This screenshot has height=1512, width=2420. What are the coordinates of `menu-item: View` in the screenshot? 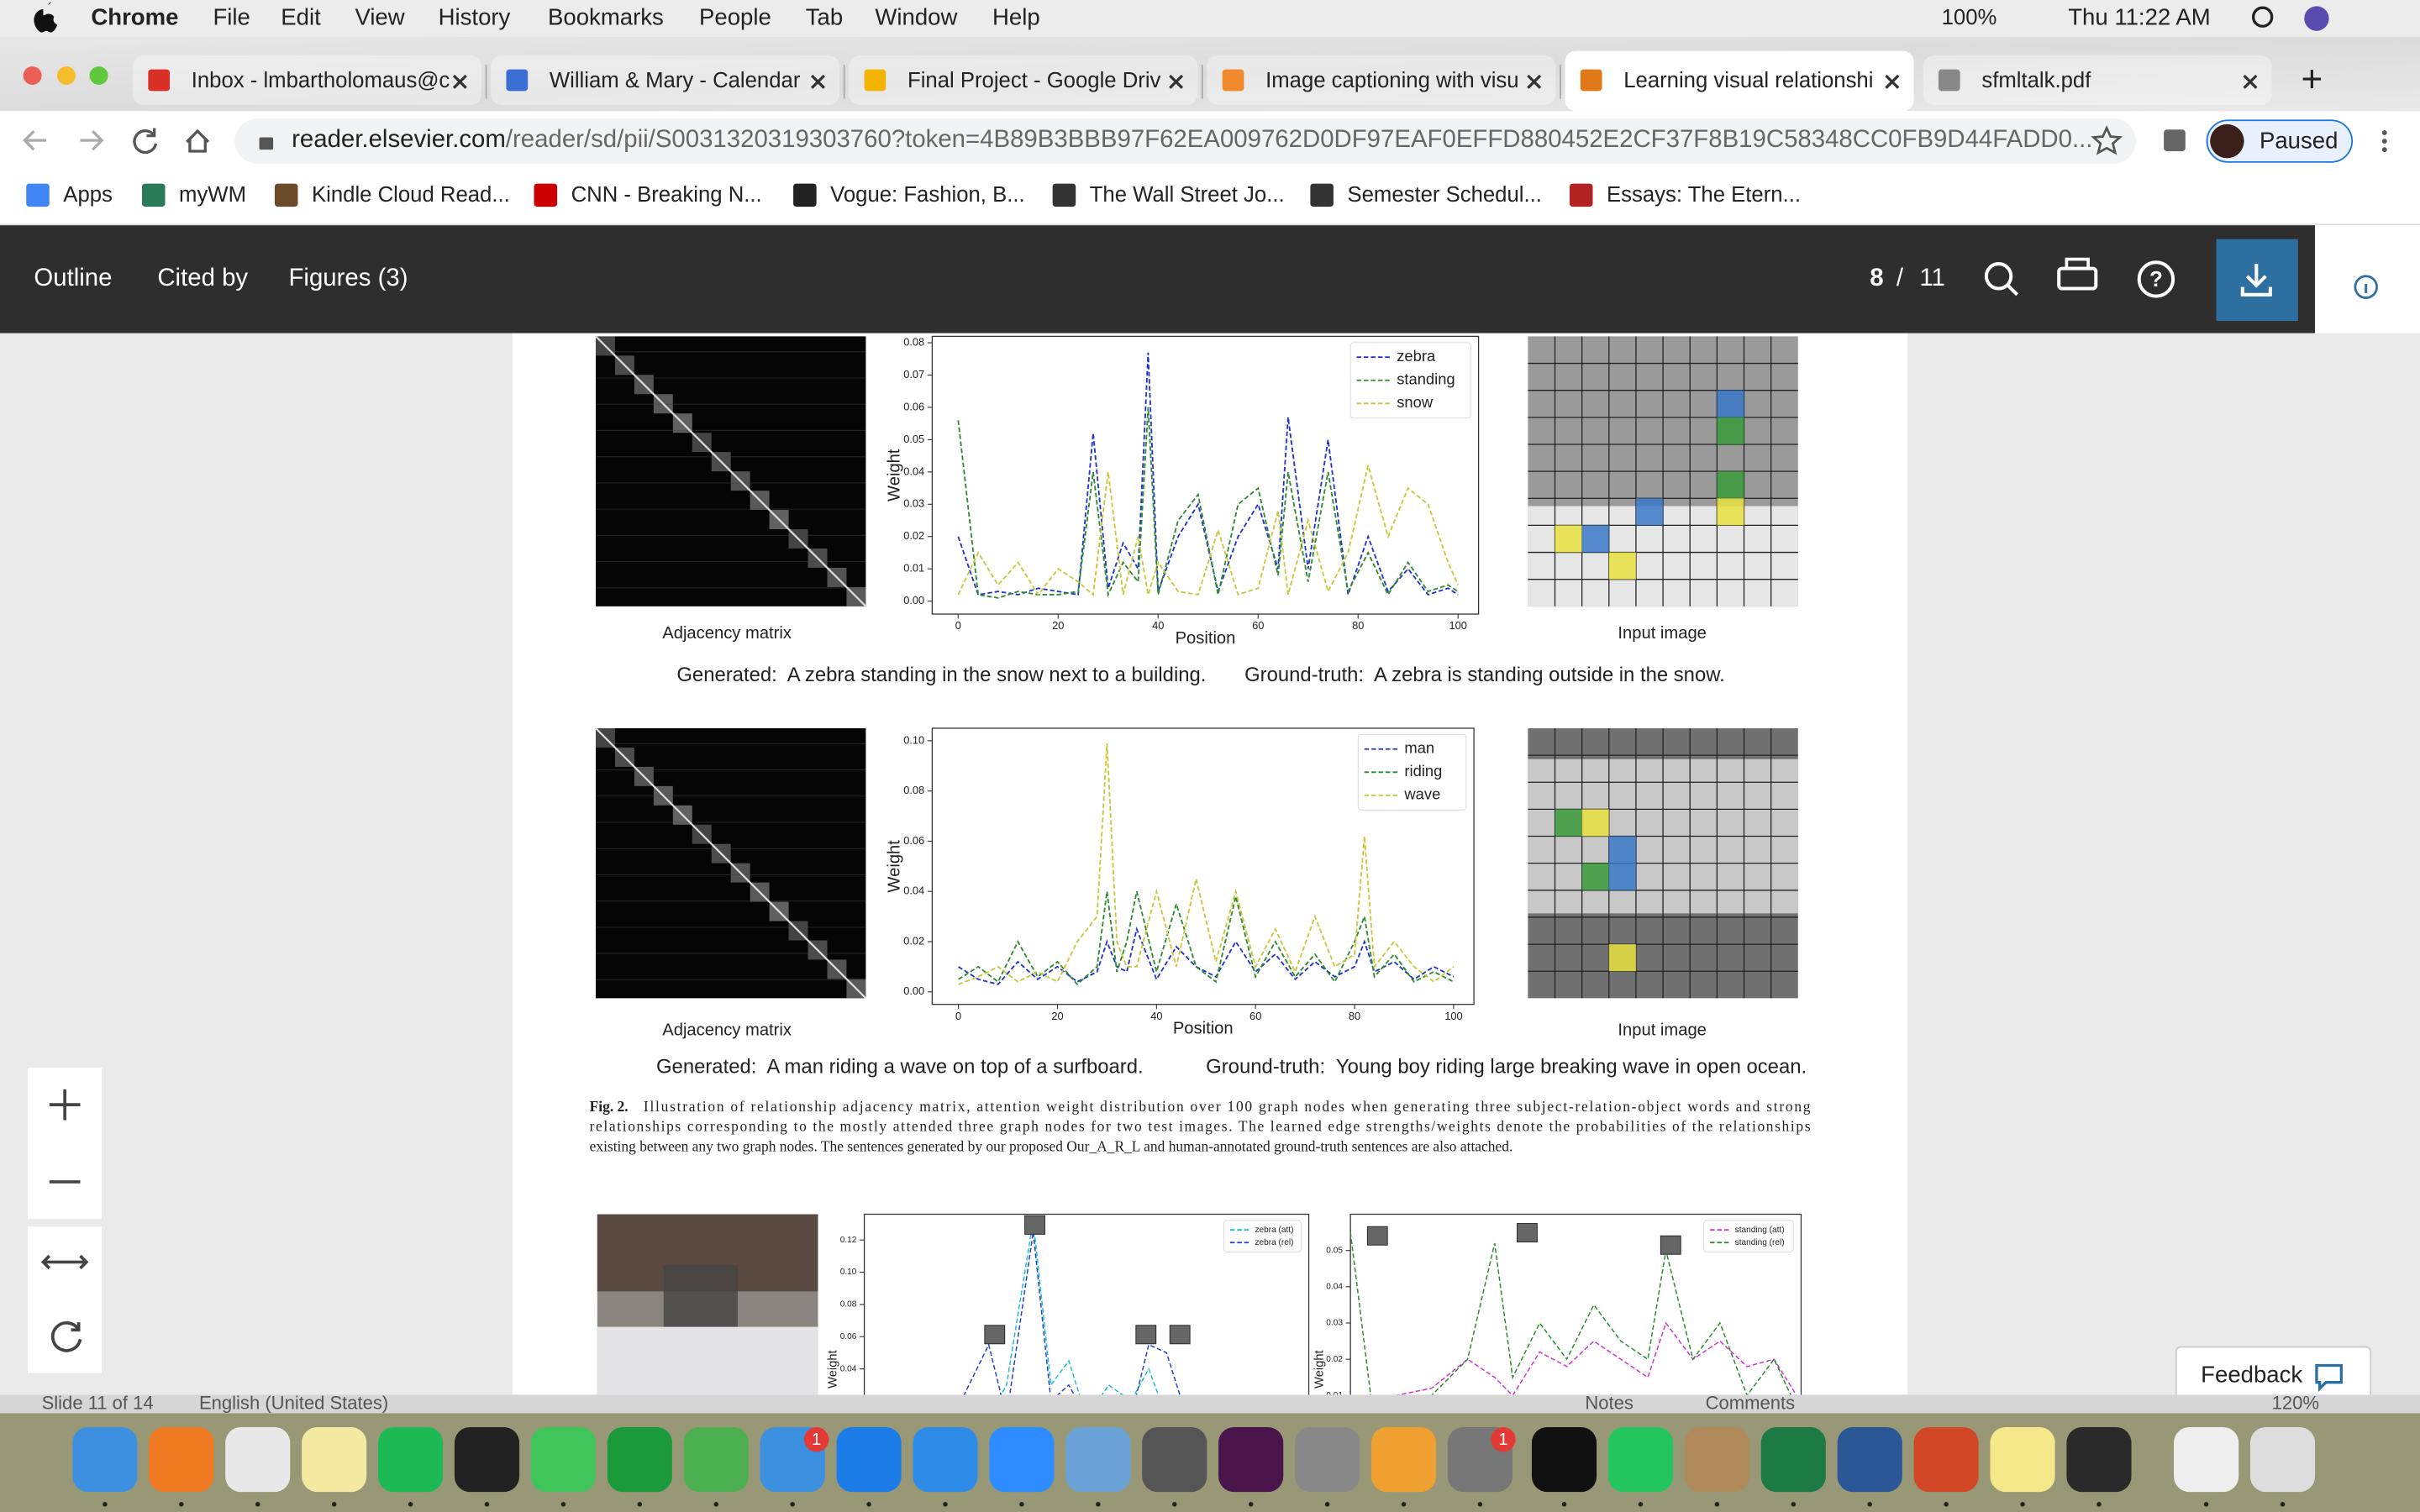 It's located at (379, 16).